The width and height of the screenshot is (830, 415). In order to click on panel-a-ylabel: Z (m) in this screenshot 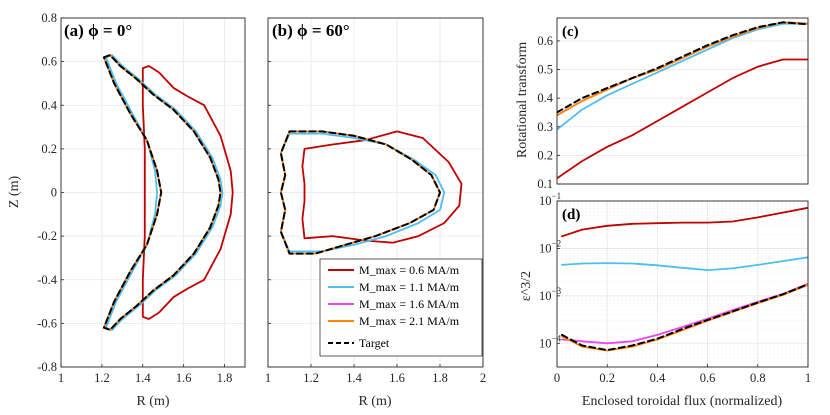, I will do `click(14, 192)`.